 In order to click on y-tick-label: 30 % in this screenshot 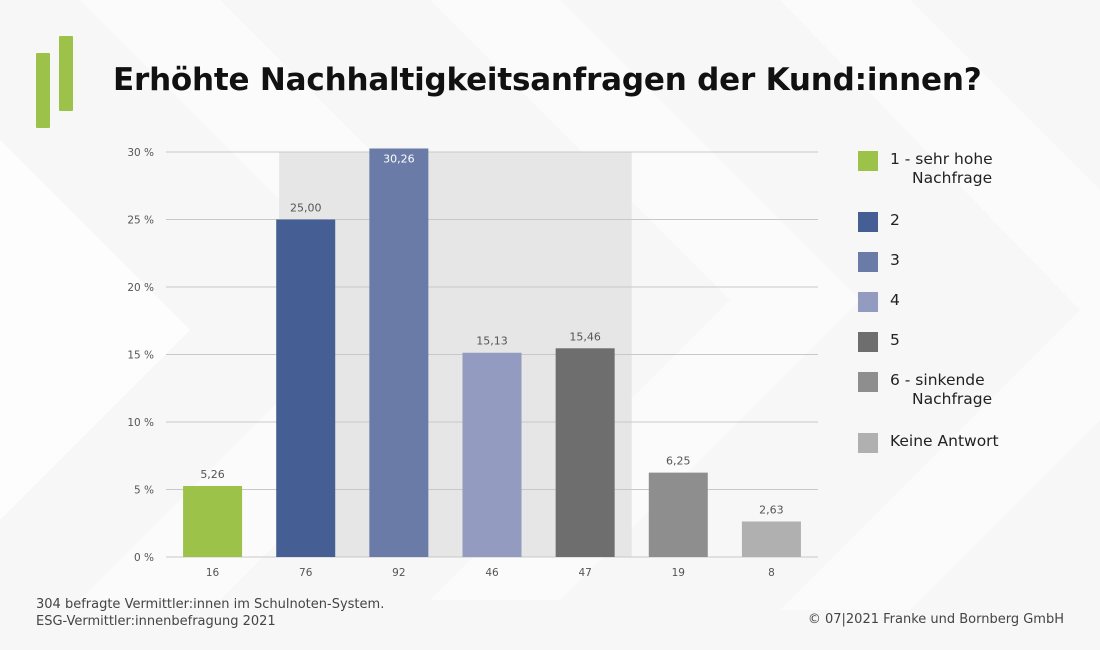, I will do `click(140, 153)`.